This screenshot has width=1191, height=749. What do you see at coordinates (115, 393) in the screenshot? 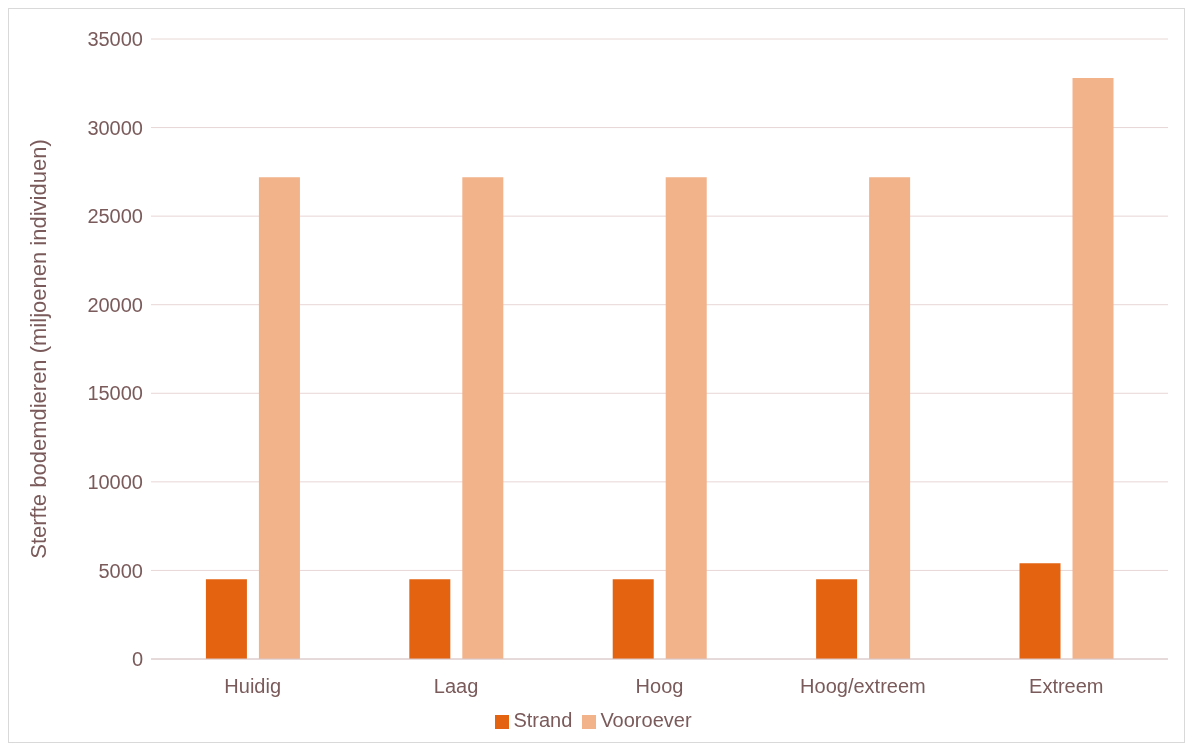
I see `y-tick-label: 15000` at bounding box center [115, 393].